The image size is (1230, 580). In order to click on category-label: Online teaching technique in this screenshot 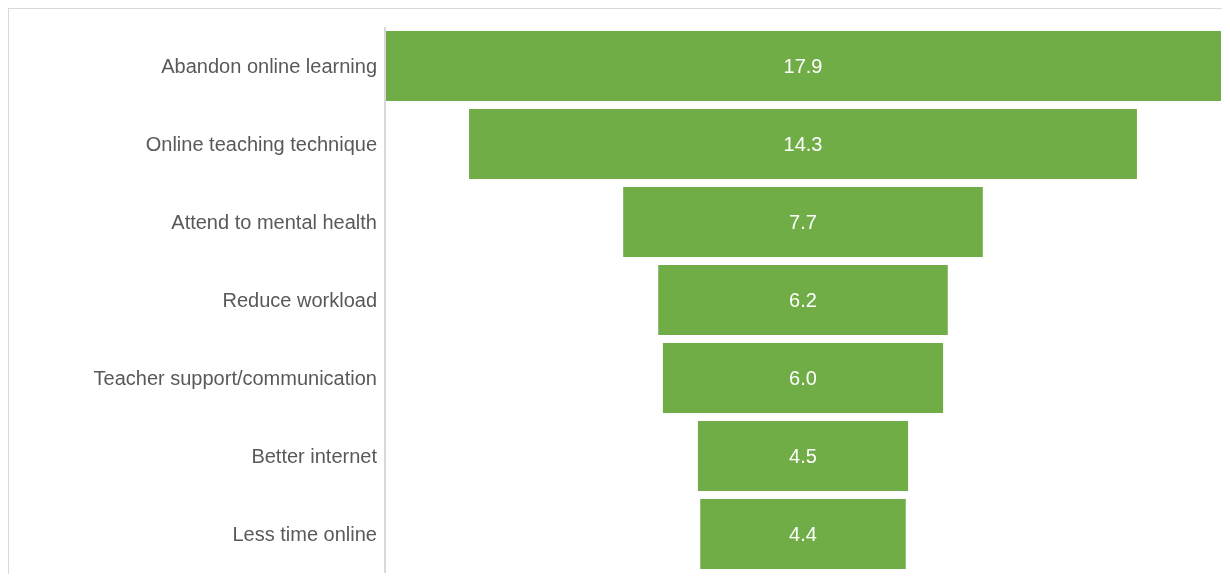, I will do `click(261, 144)`.